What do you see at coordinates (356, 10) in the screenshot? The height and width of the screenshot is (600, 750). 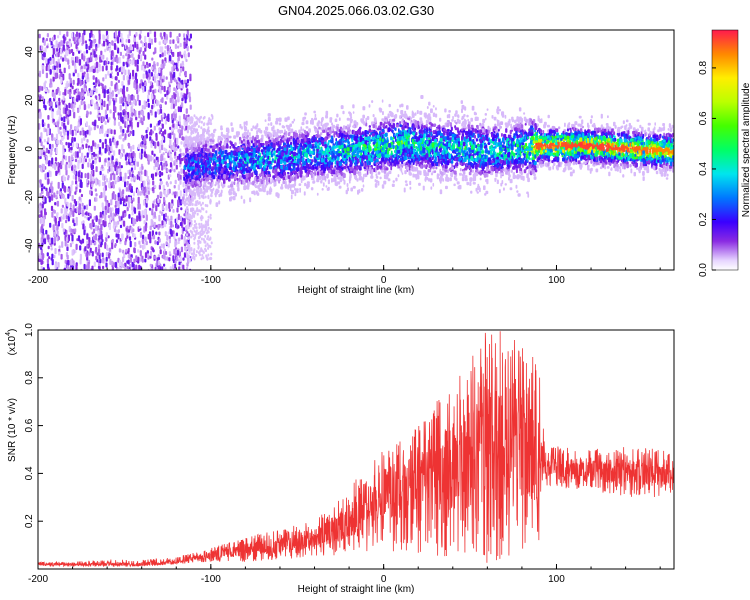 I see `chart-title: GN04.2025.066.03.02.G30` at bounding box center [356, 10].